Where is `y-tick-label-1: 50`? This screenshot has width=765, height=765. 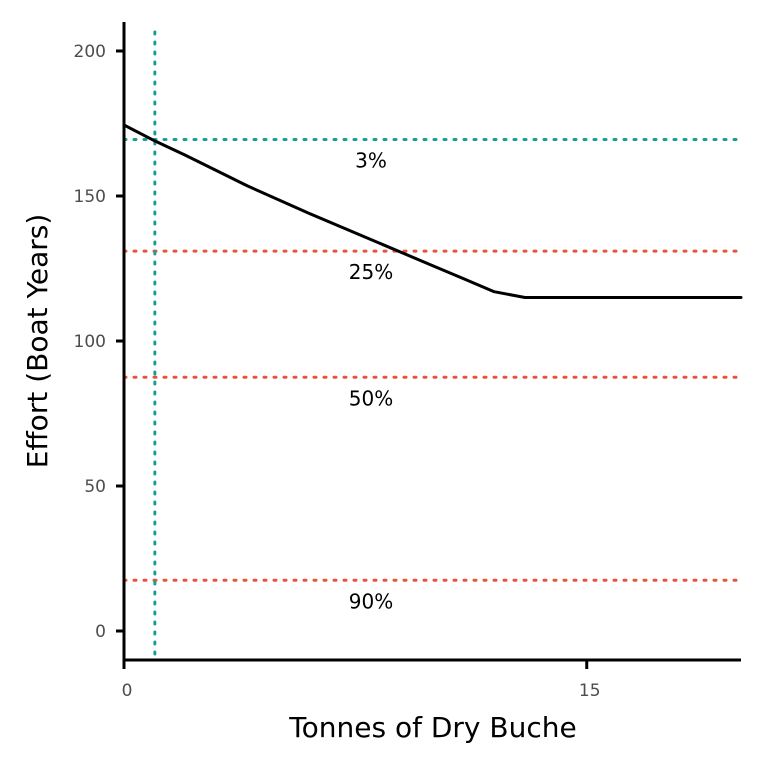
y-tick-label-1: 50 is located at coordinates (95, 487).